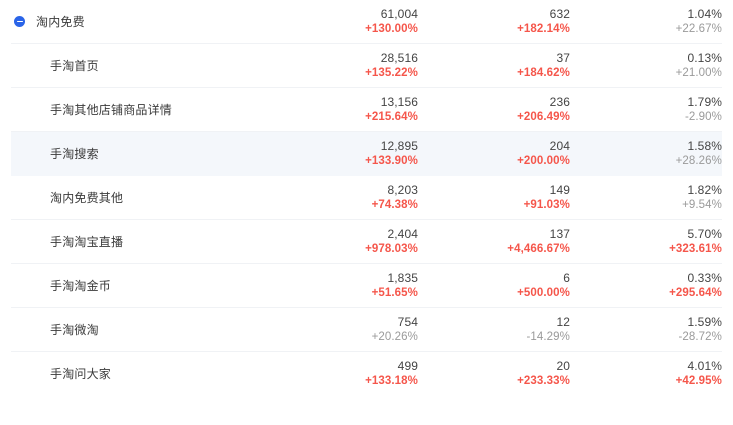 The image size is (733, 425). Describe the element at coordinates (494, 153) in the screenshot. I see `metric-cell: 204 +200.00%` at that location.